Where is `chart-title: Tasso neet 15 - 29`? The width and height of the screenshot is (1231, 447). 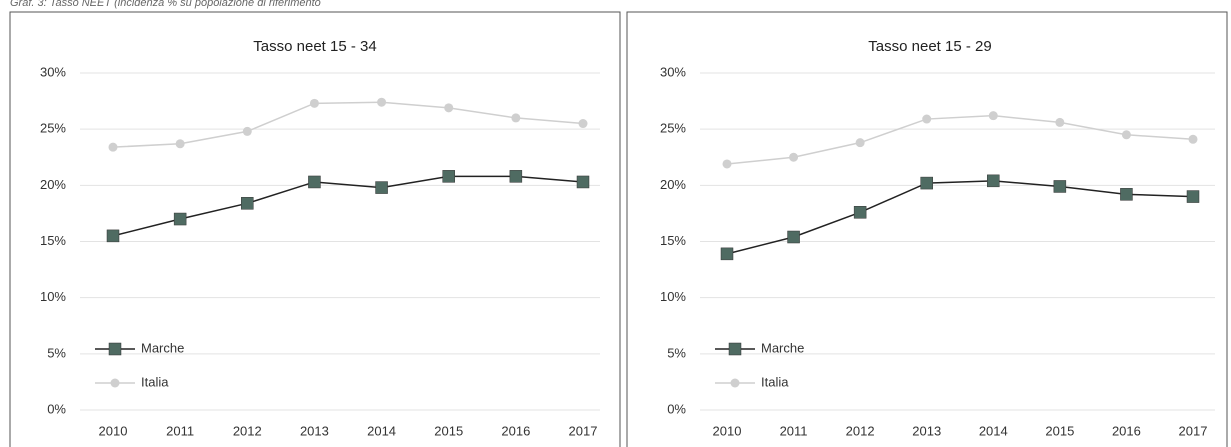 chart-title: Tasso neet 15 - 29 is located at coordinates (929, 46).